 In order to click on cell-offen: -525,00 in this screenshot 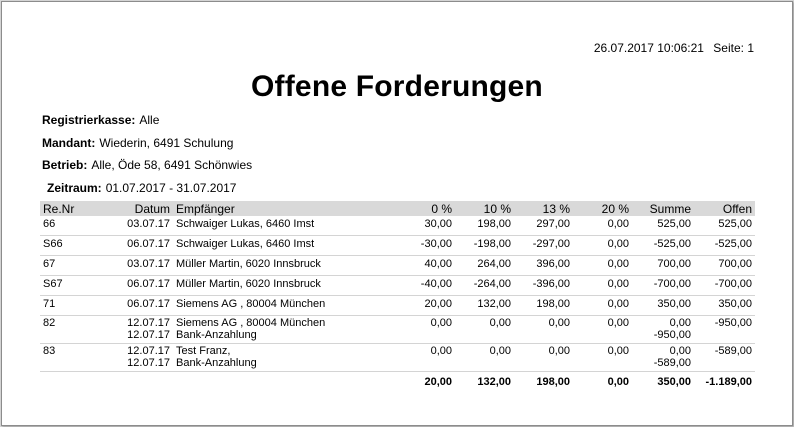, I will do `click(724, 245)`.